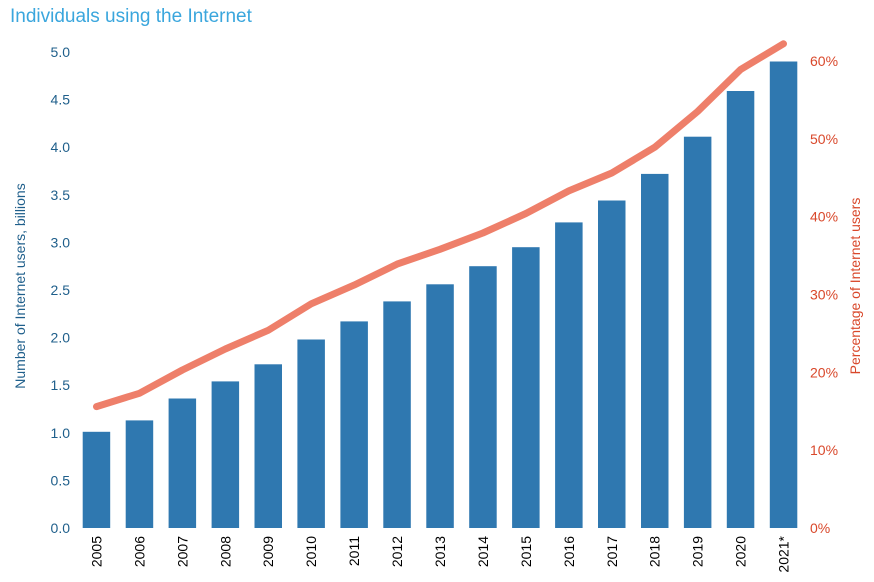 The height and width of the screenshot is (582, 874). Describe the element at coordinates (698, 551) in the screenshot. I see `x-tick-label: 2019` at that location.